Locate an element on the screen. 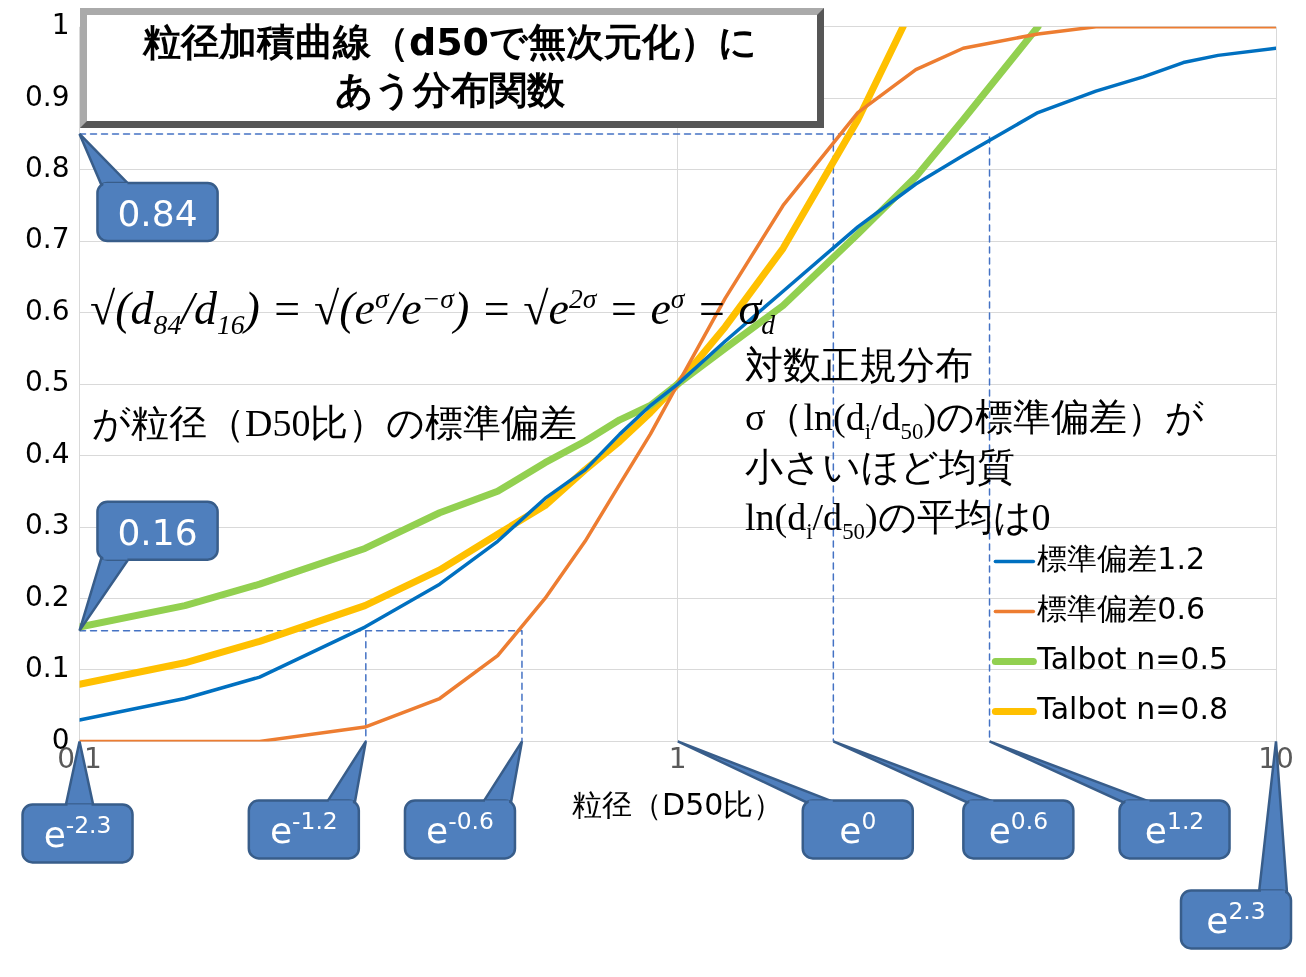 The image size is (1306, 977). y-tick-label: 0.3 is located at coordinates (47, 525).